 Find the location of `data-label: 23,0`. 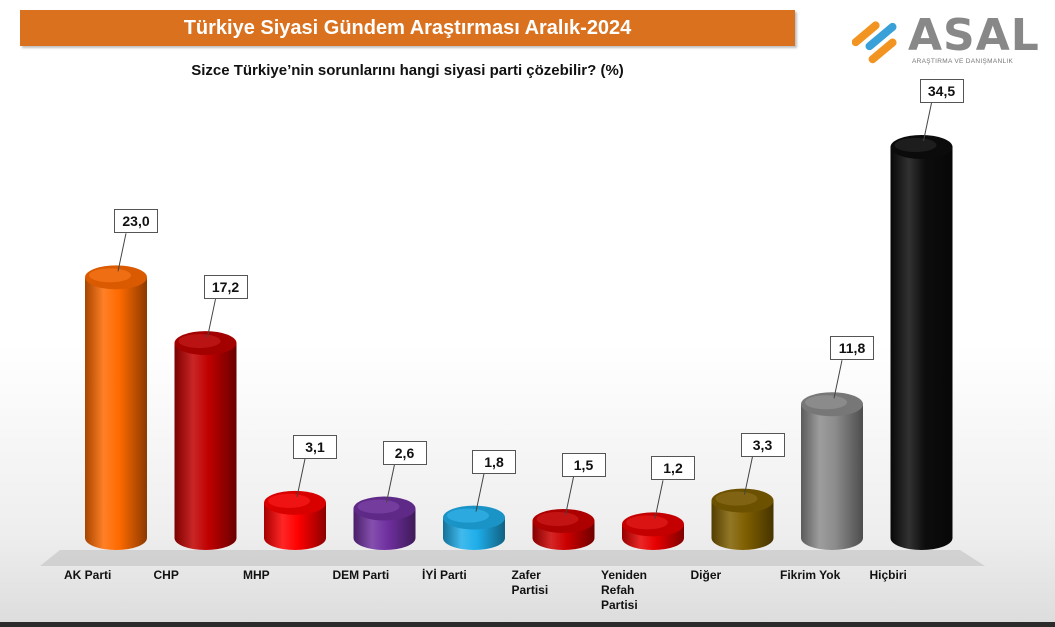

data-label: 23,0 is located at coordinates (136, 221).